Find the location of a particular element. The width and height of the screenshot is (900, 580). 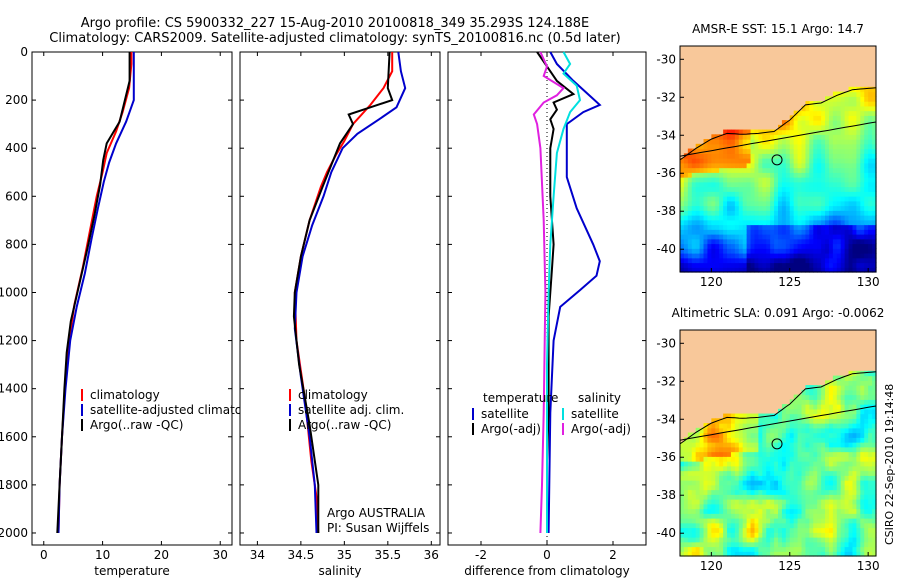

sst_map-frame is located at coordinates (778, 159).